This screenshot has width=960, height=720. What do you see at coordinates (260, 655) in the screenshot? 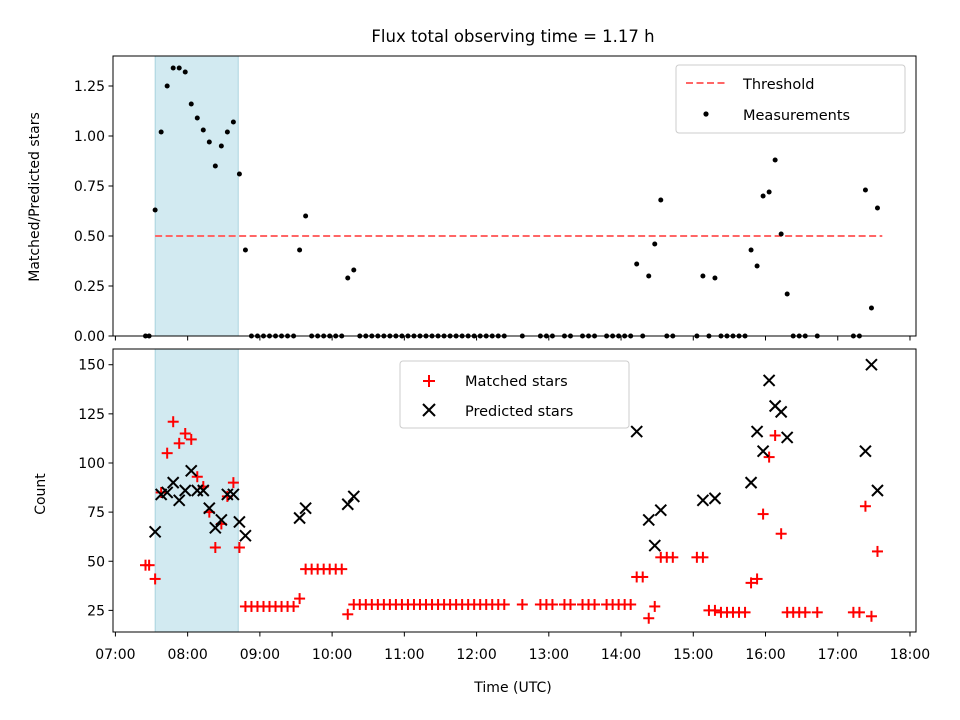
I see `x-tick-label: 09:00` at bounding box center [260, 655].